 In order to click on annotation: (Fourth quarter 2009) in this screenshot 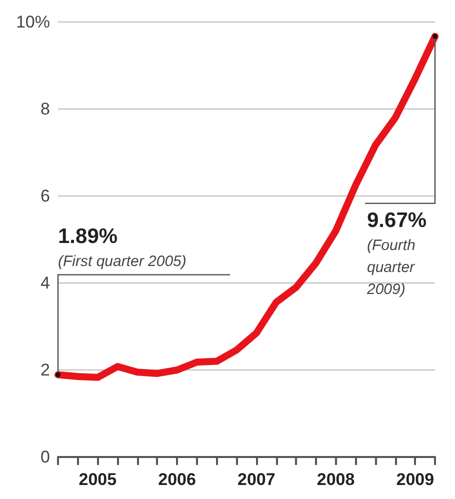, I will do `click(391, 268)`.